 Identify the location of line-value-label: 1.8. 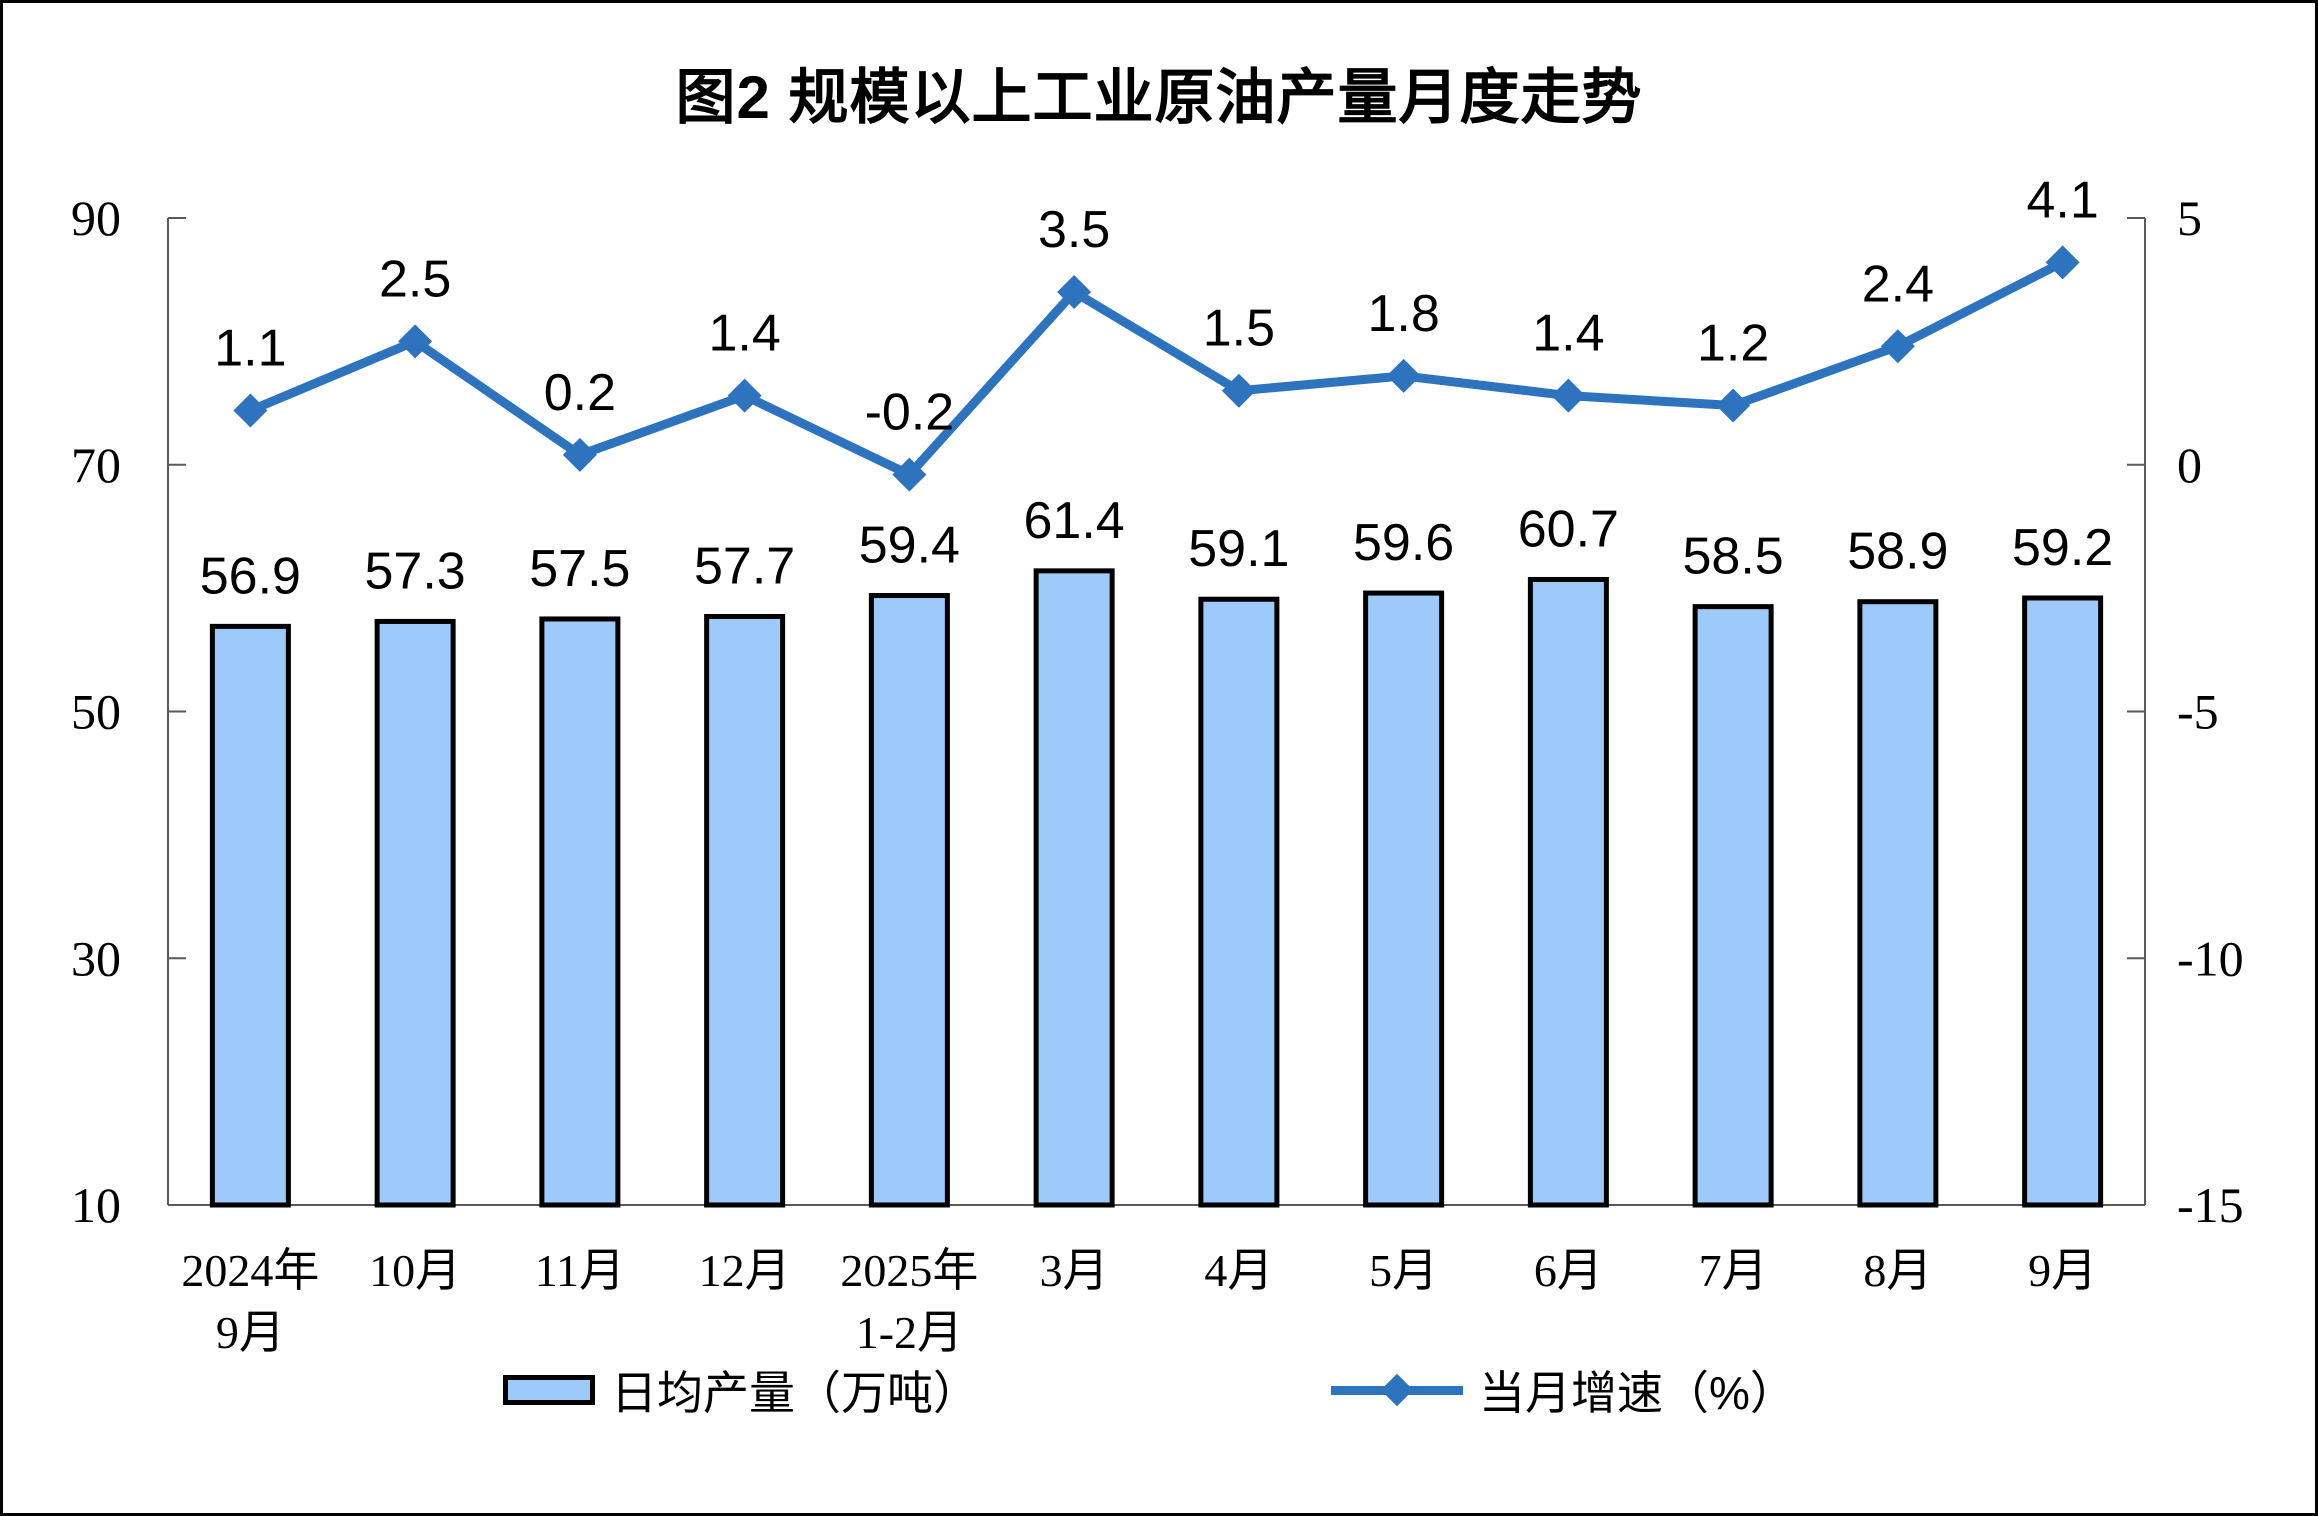
(1403, 314).